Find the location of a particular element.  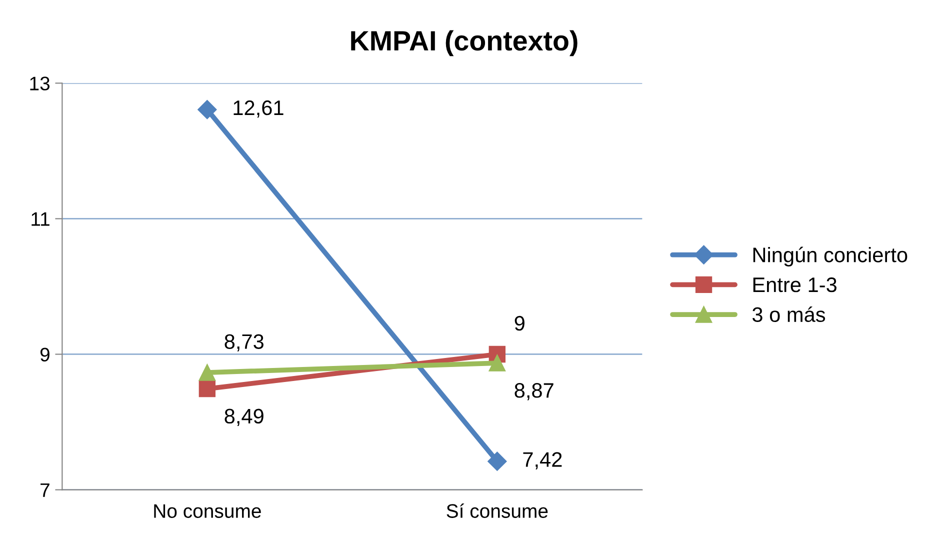

y-tick-label: 11 is located at coordinates (41, 219).